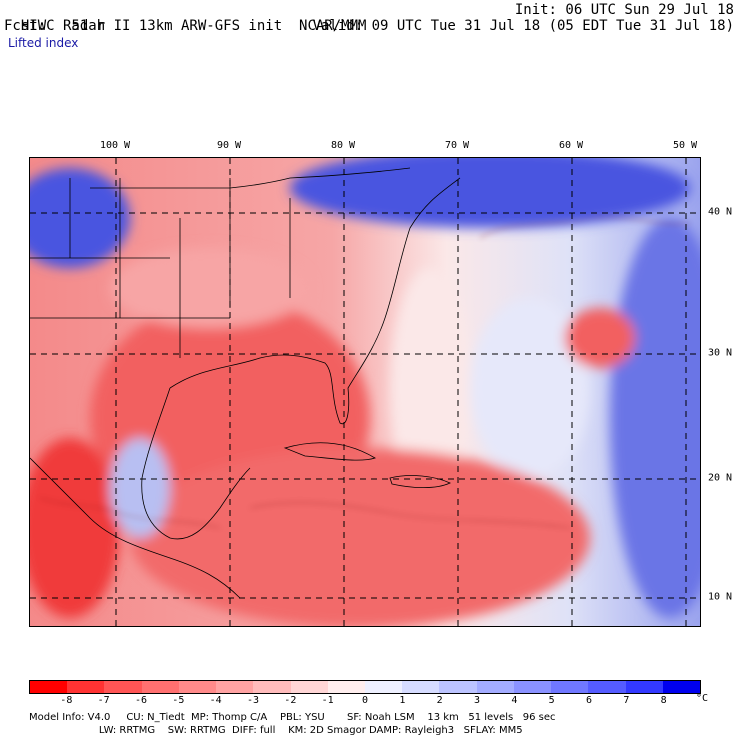  I want to click on colorbar-tick-label: -6, so click(141, 700).